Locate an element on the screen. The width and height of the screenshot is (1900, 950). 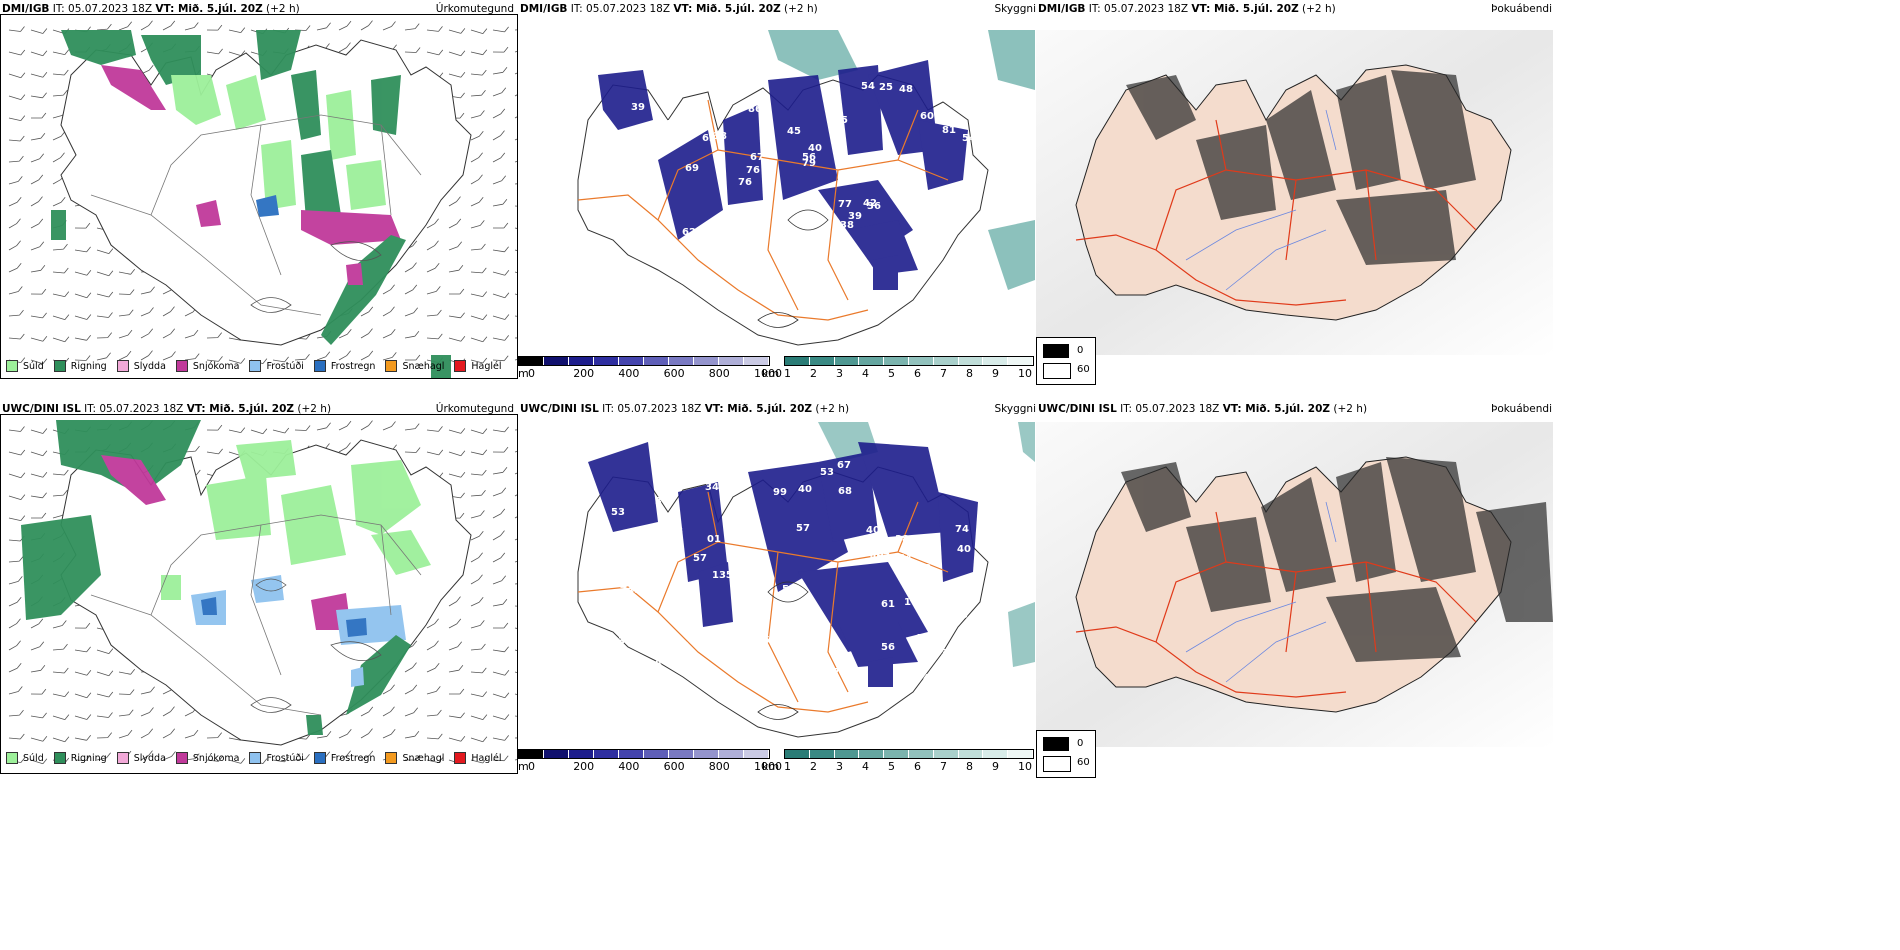
cloud-base-label: 169 is located at coordinates (914, 602).